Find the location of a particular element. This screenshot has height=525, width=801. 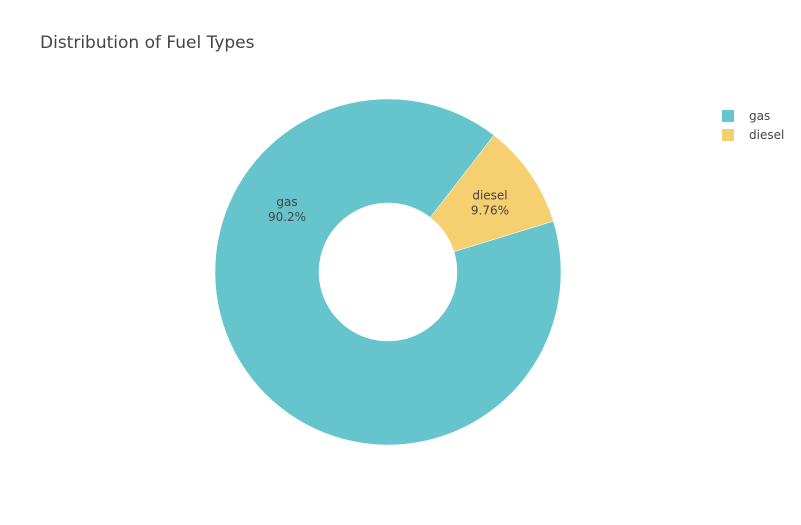

legend: gas diesel is located at coordinates (753, 125).